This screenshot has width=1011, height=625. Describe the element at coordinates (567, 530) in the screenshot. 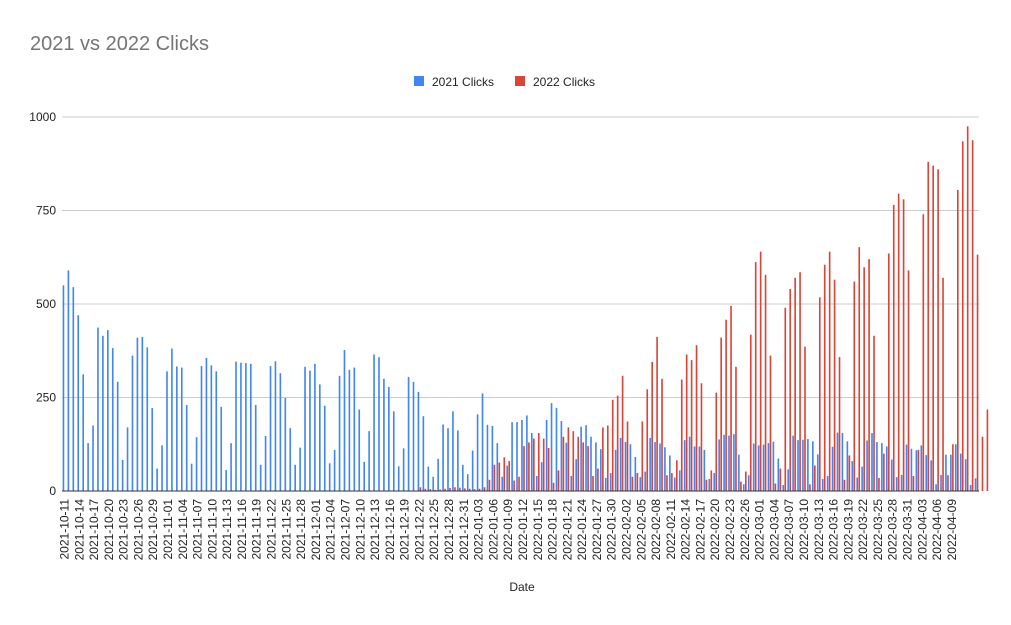

I see `x-tick-label: 2022-01-21` at that location.